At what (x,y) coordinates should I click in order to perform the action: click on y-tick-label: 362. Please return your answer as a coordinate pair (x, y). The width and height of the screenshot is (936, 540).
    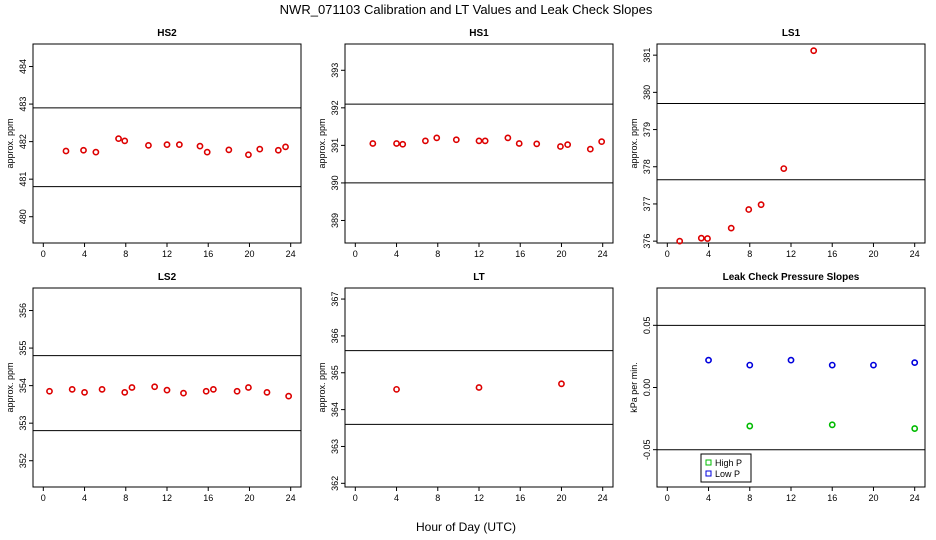
    Looking at the image, I should click on (335, 483).